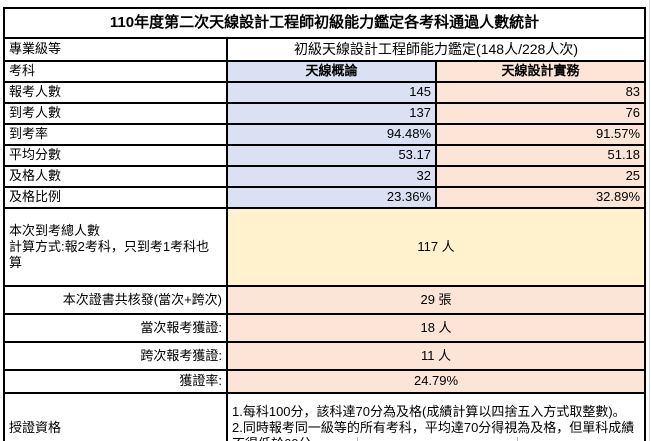  What do you see at coordinates (436, 300) in the screenshot?
I see `summary-value: 29 張` at bounding box center [436, 300].